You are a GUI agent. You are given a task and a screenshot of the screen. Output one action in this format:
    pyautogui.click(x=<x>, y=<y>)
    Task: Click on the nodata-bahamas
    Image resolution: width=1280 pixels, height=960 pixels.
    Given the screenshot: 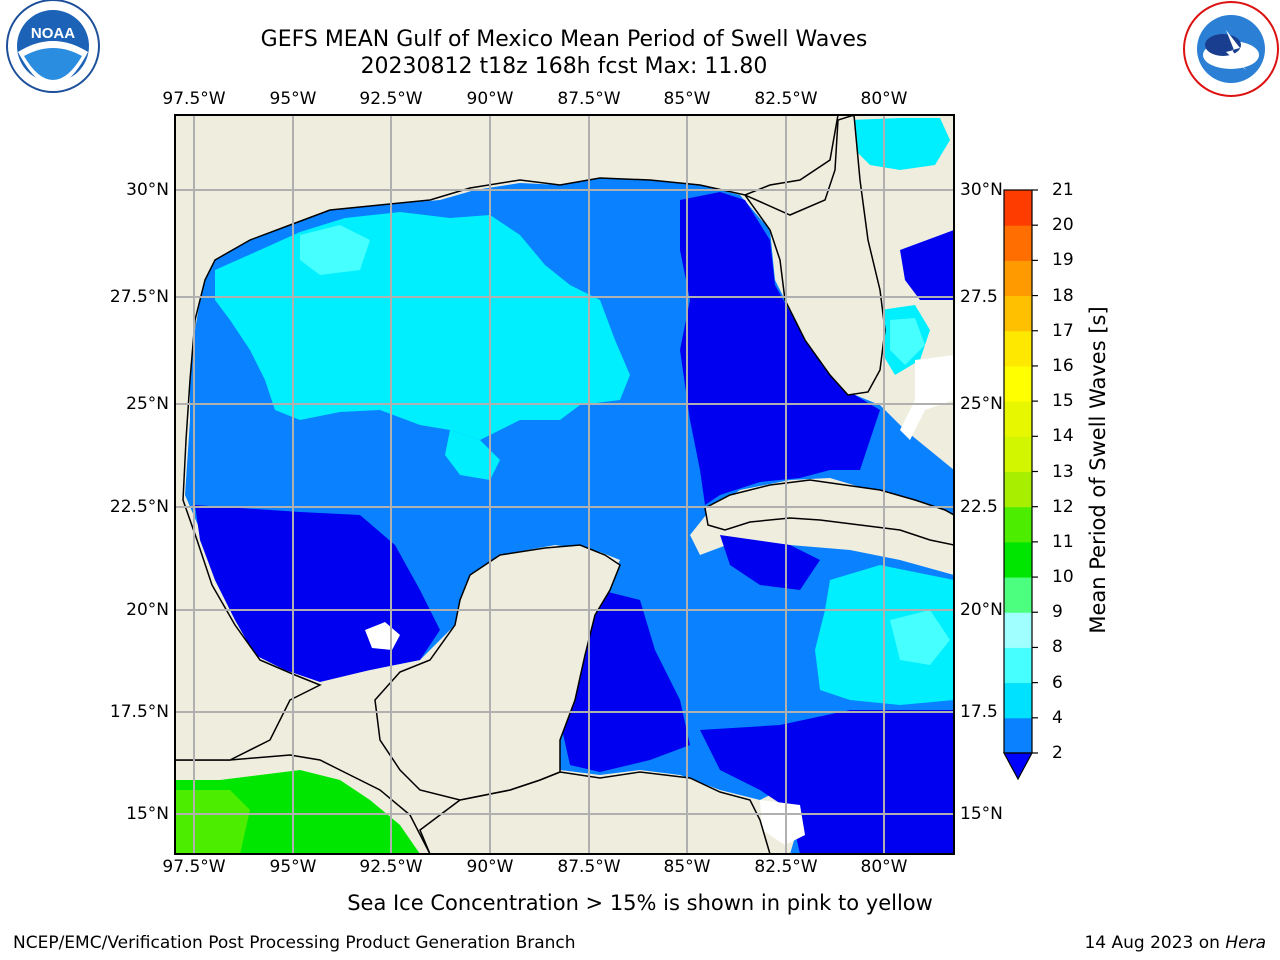 What is the action you would take?
    pyautogui.click(x=927, y=397)
    